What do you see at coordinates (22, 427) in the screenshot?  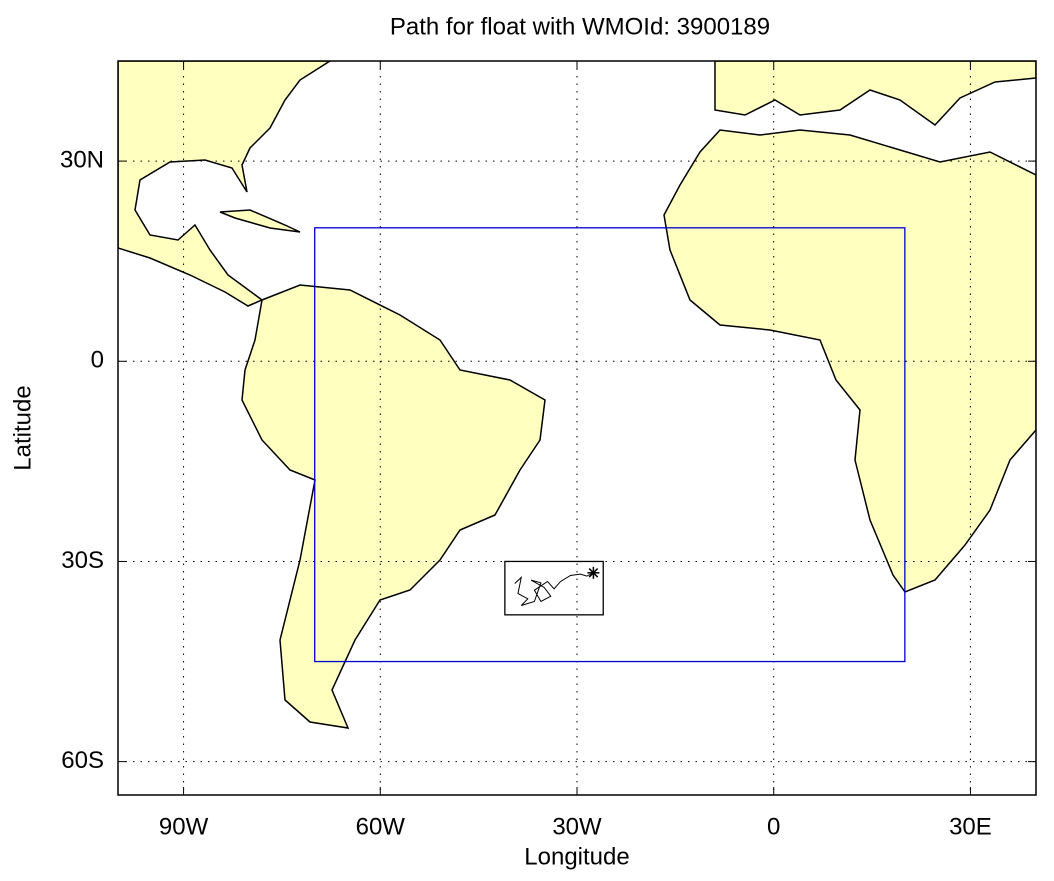 I see `y-axis-label: Latitude` at bounding box center [22, 427].